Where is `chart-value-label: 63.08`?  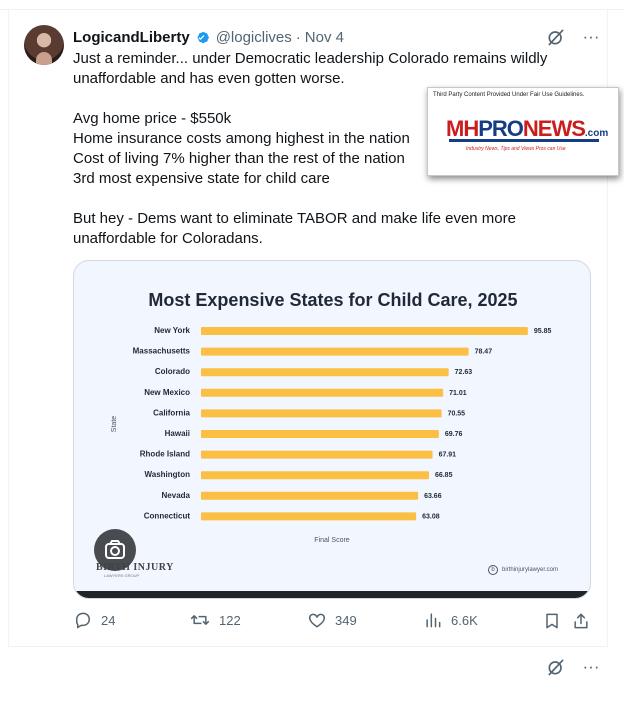 chart-value-label: 63.08 is located at coordinates (431, 516).